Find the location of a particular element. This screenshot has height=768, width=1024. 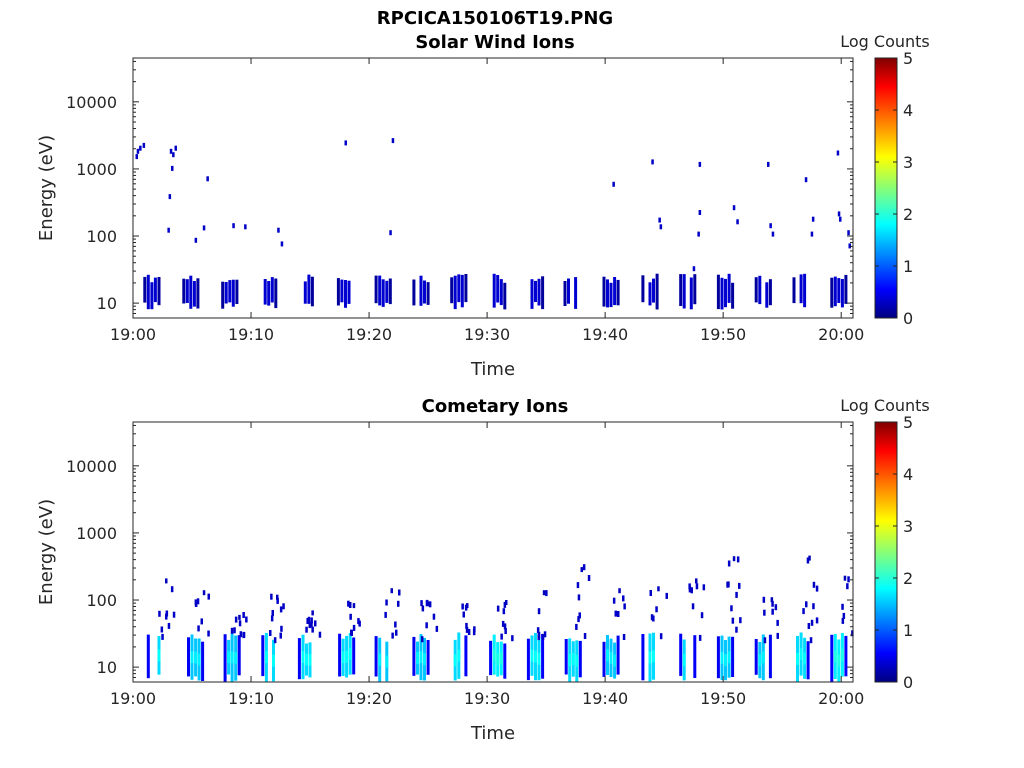

x-tick-label: 19:50 is located at coordinates (723, 334).